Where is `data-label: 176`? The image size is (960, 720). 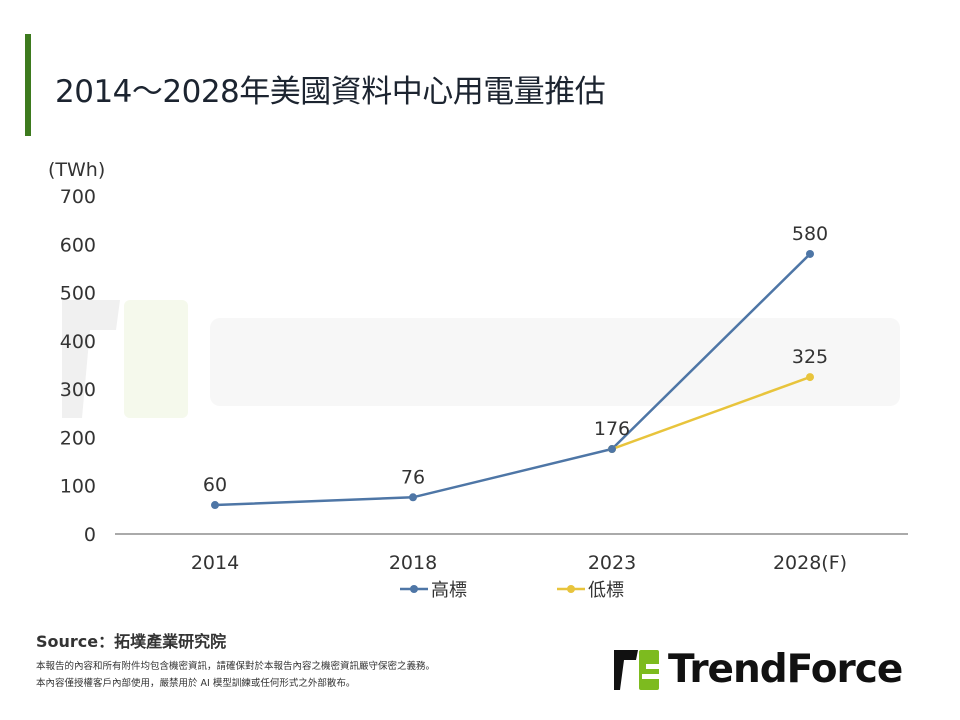
data-label: 176 is located at coordinates (612, 429).